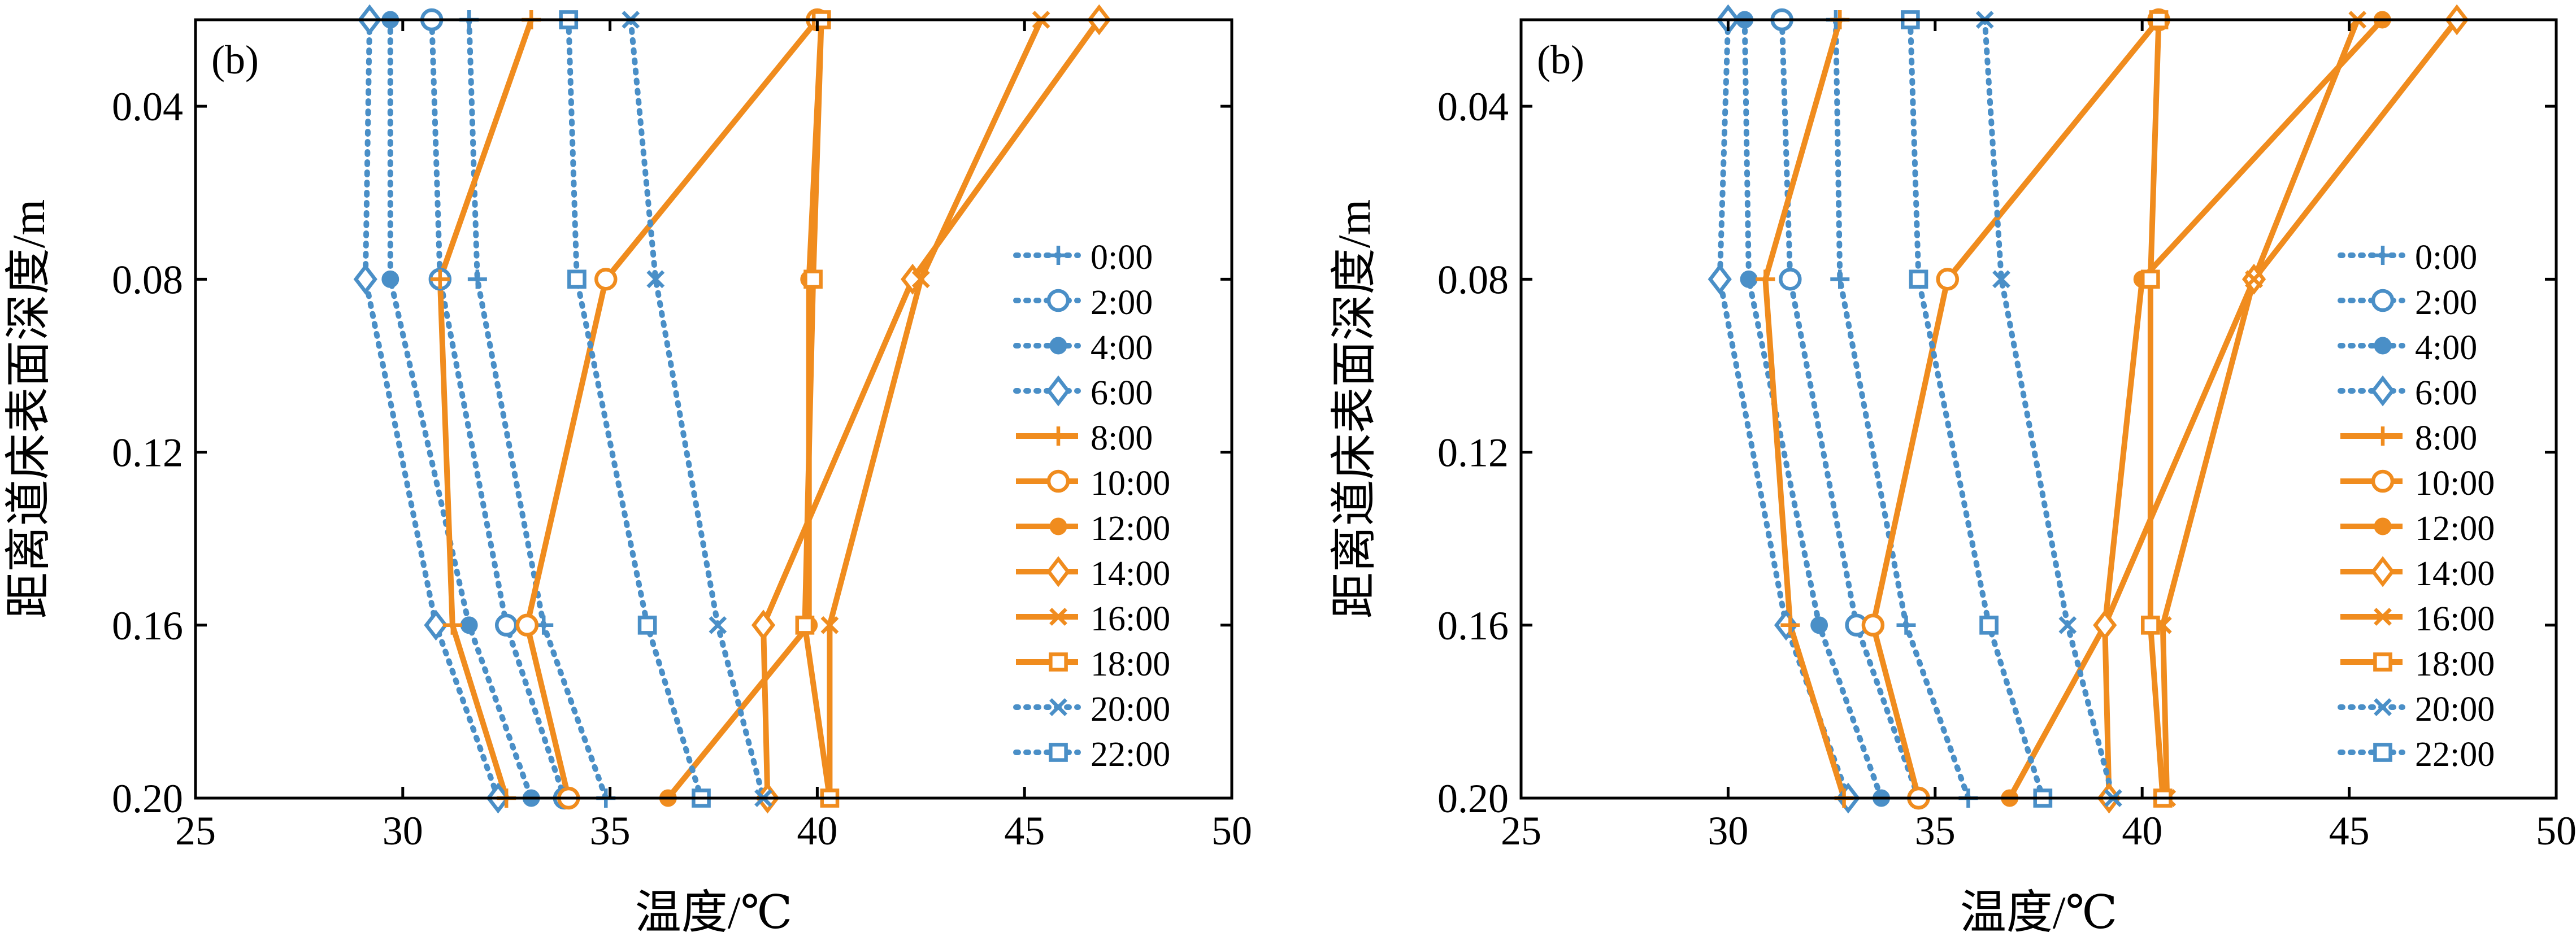 This screenshot has width=2576, height=941. What do you see at coordinates (2049, 409) in the screenshot?
I see `series-line-2000` at bounding box center [2049, 409].